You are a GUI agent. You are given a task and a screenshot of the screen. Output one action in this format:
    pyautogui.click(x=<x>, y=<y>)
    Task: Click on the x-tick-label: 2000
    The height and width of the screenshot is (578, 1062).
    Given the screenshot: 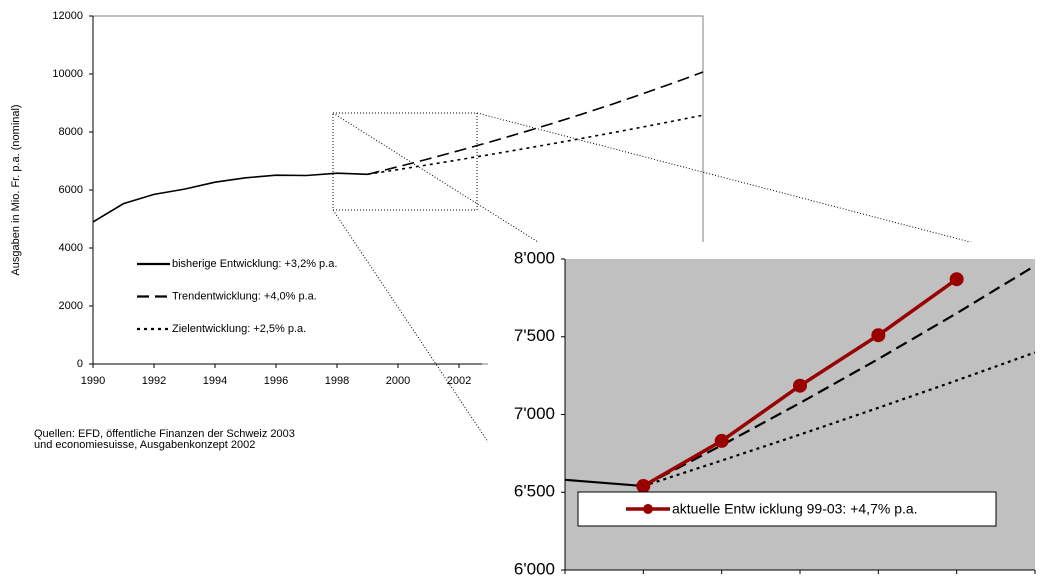 What is the action you would take?
    pyautogui.click(x=398, y=381)
    